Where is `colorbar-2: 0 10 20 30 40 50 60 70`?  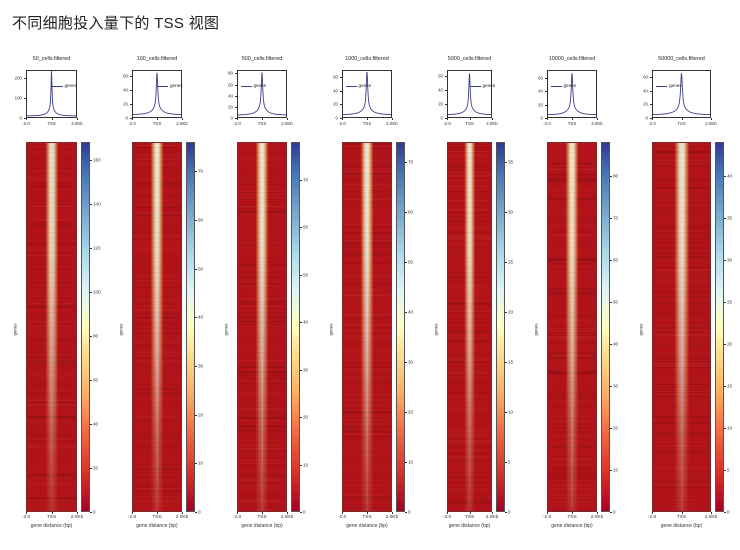
colorbar-2: 0 10 20 30 40 50 60 70 is located at coordinates (198, 303).